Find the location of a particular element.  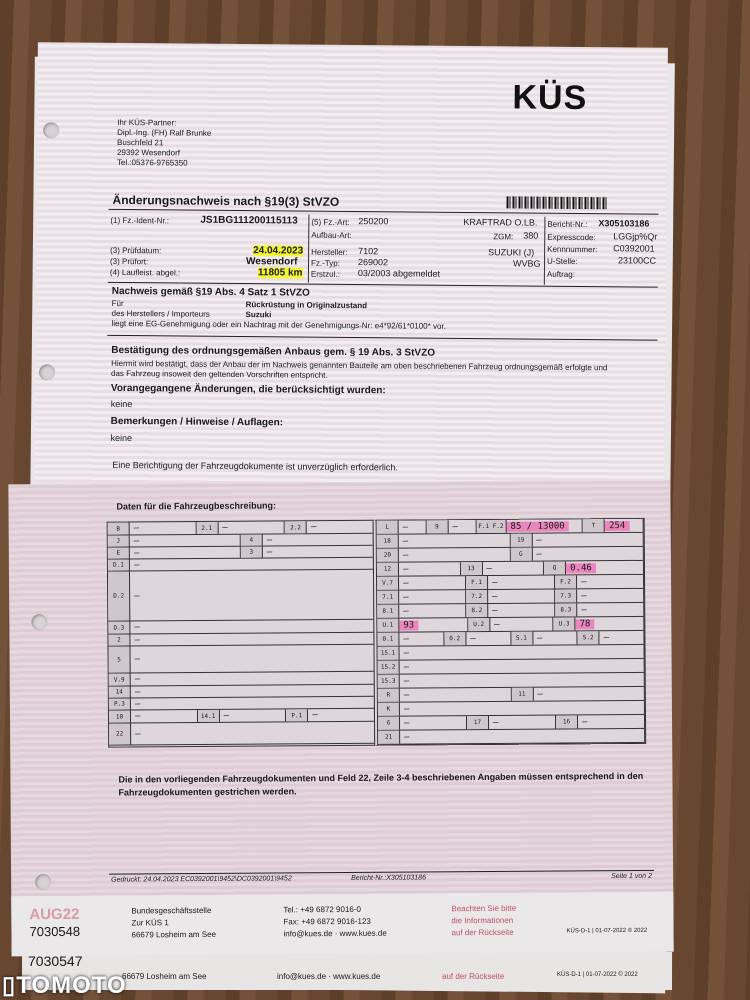

field-label: 4 is located at coordinates (251, 540).